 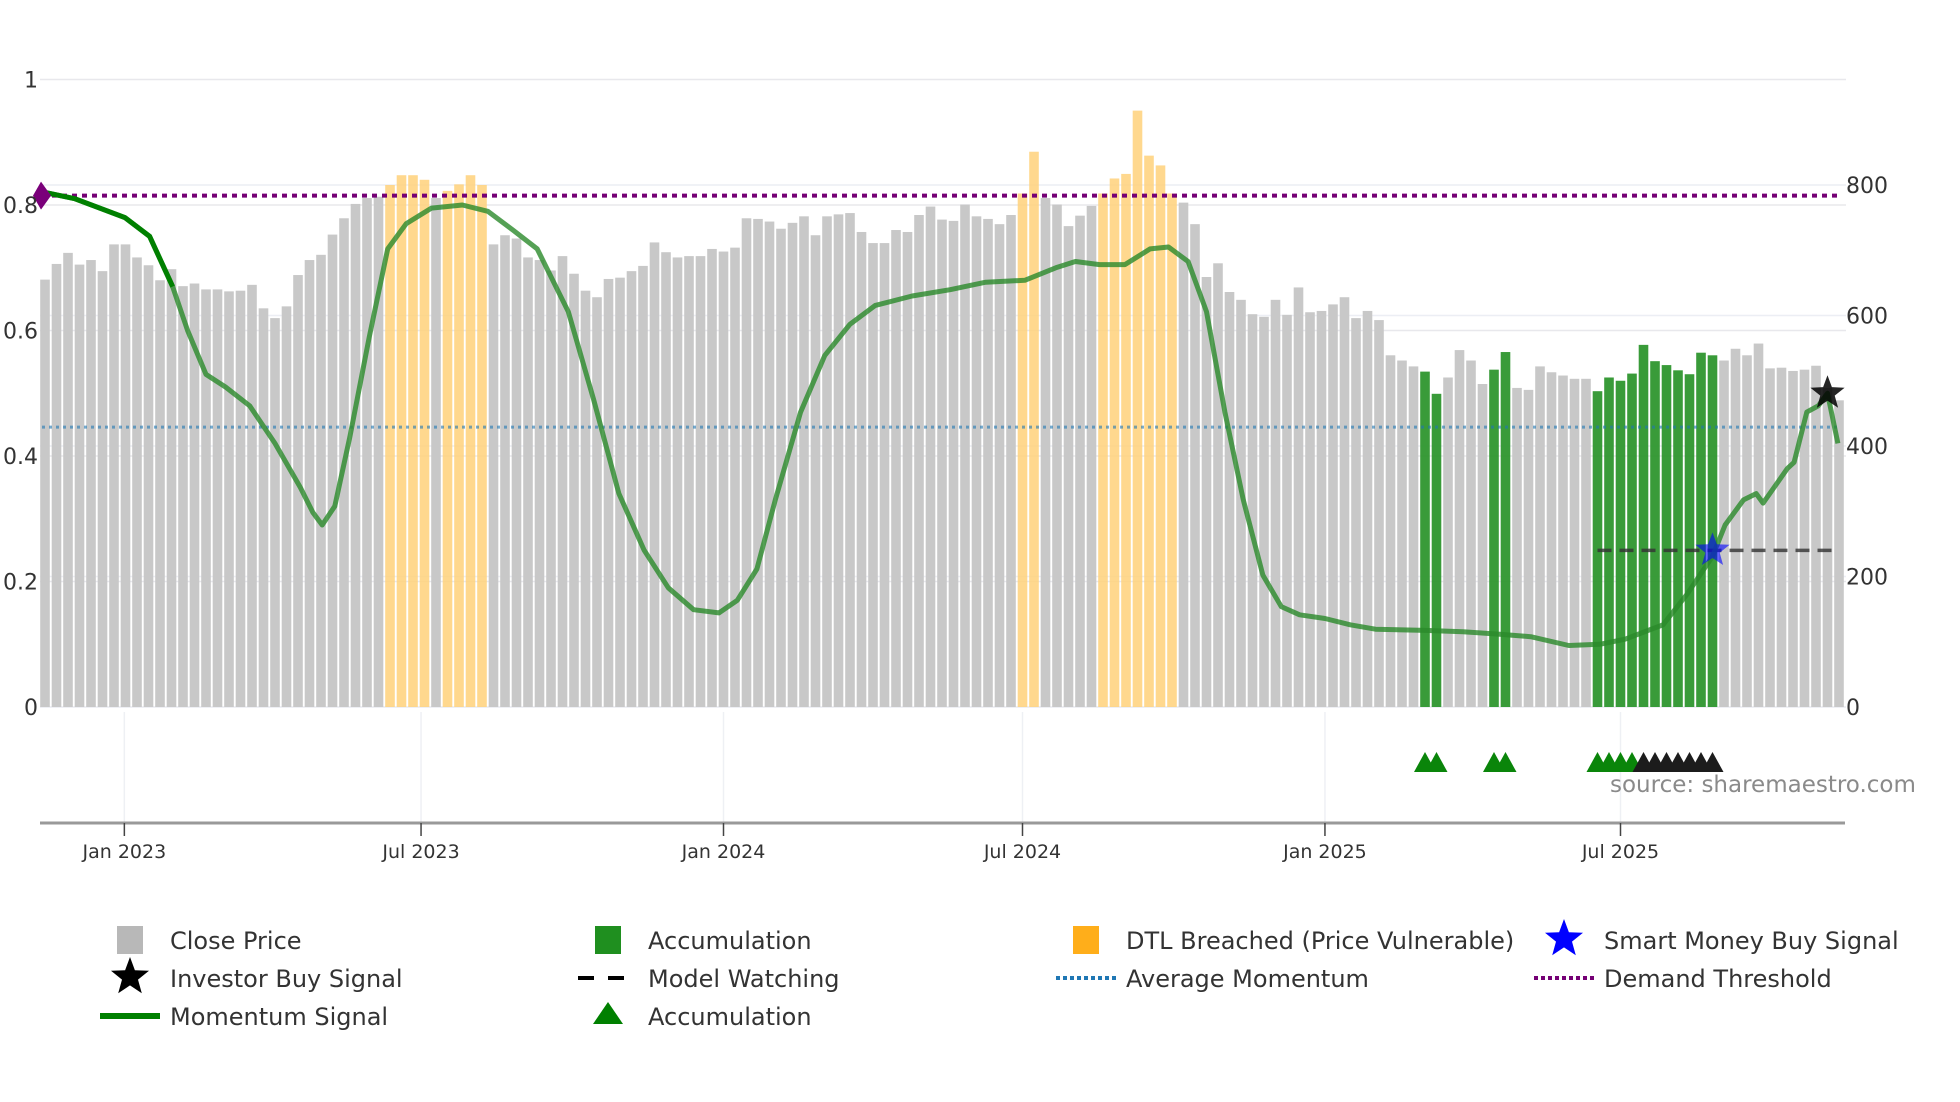 What do you see at coordinates (1722, 937) in the screenshot?
I see `legend-item: Smart Money Buy Signal` at bounding box center [1722, 937].